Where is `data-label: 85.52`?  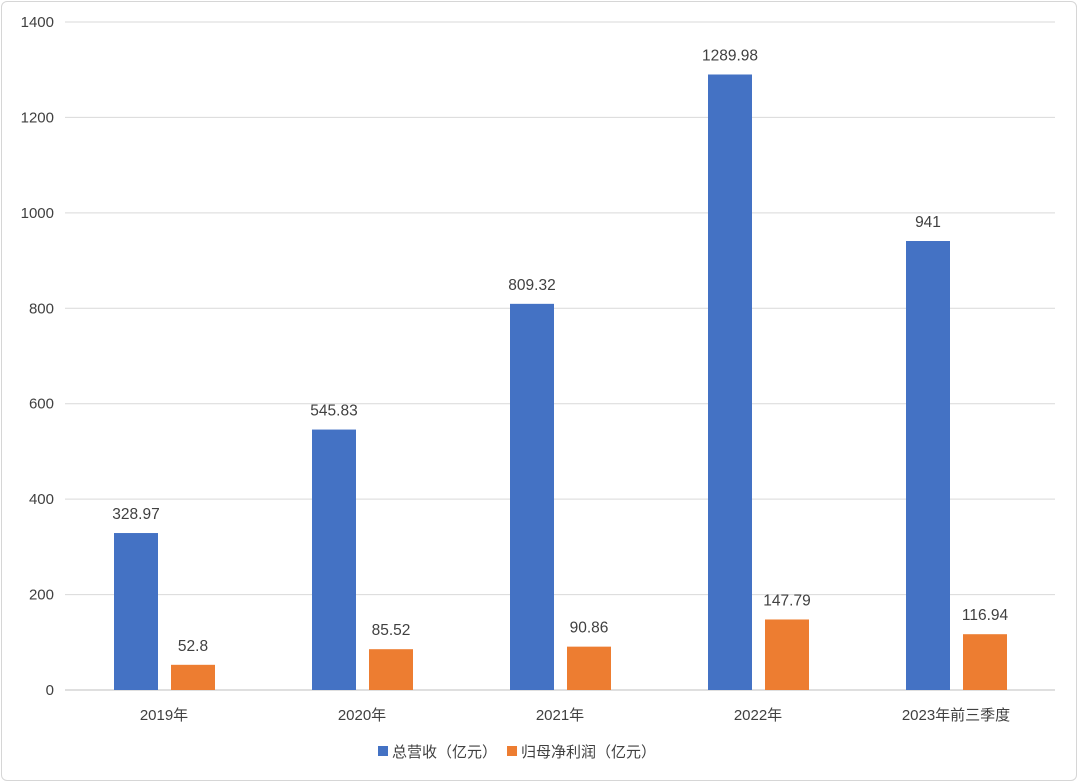 data-label: 85.52 is located at coordinates (391, 630).